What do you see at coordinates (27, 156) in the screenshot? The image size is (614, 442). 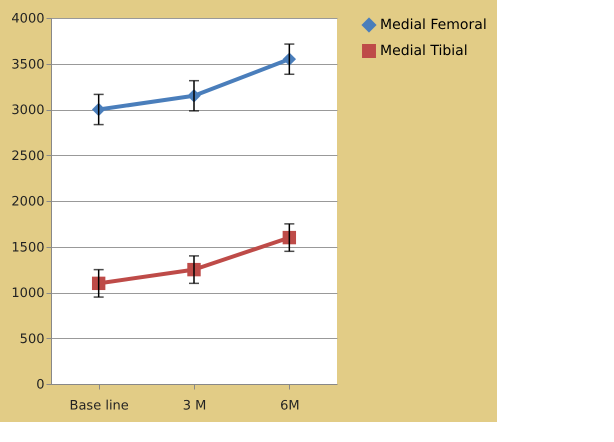 I see `y-tick-label: 2500` at bounding box center [27, 156].